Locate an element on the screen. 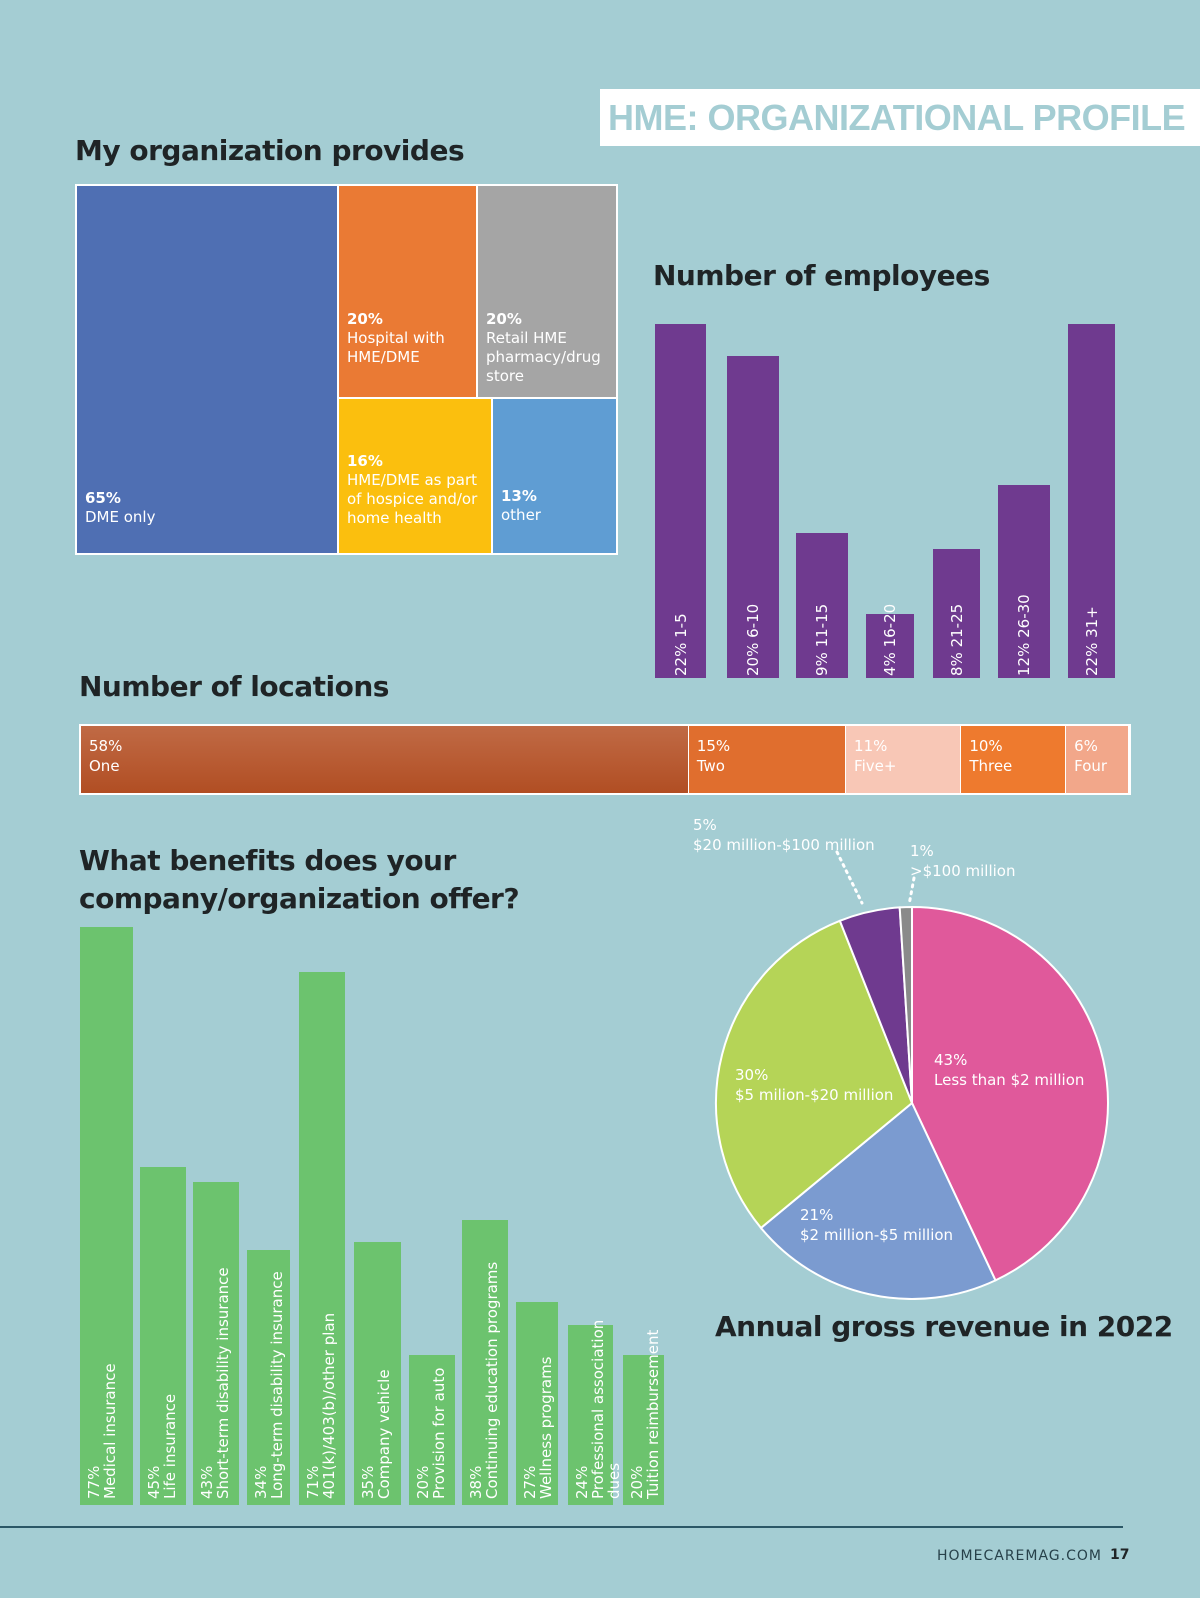 The width and height of the screenshot is (1200, 1598). employees-bar-label: 22% 1-5 is located at coordinates (680, 644).